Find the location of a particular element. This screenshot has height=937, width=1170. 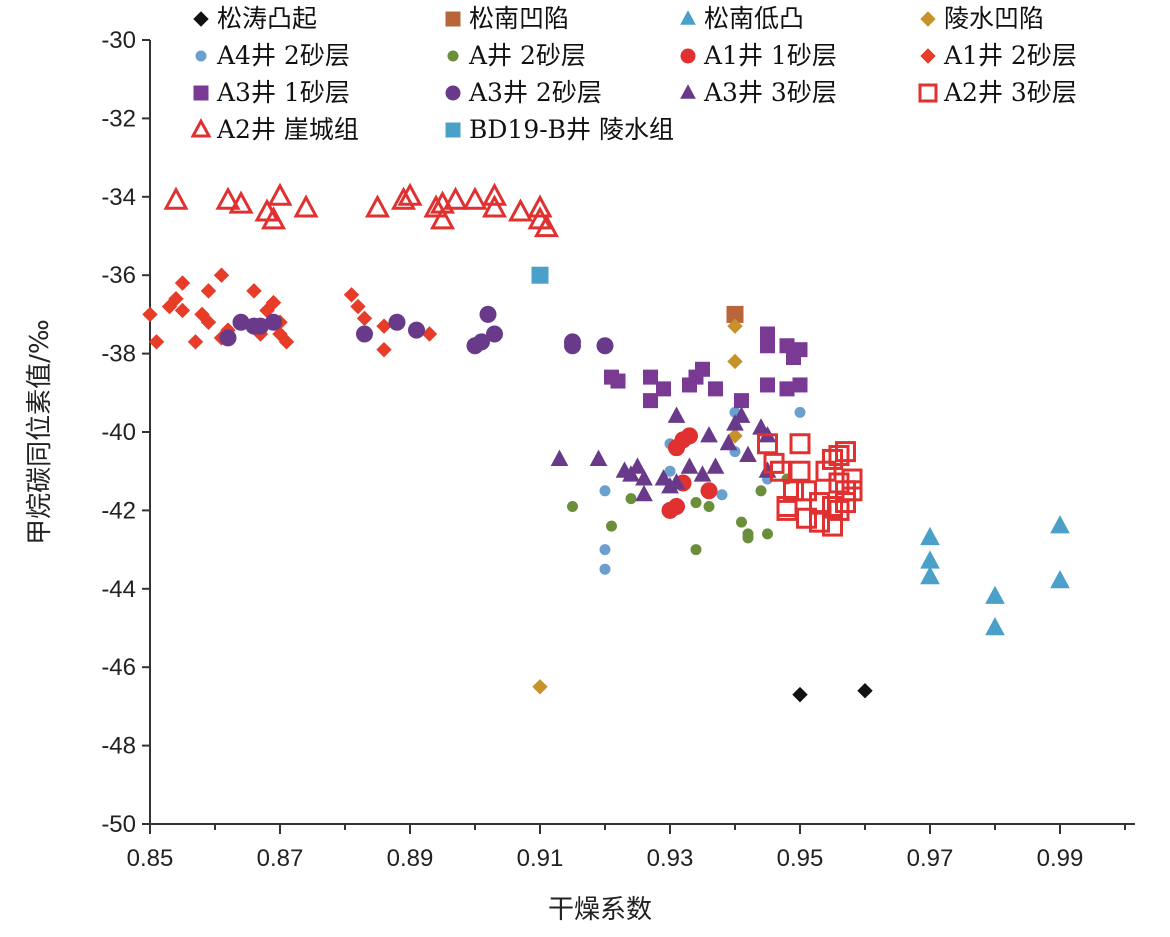

y-tick-label: -32 is located at coordinates (118, 118).